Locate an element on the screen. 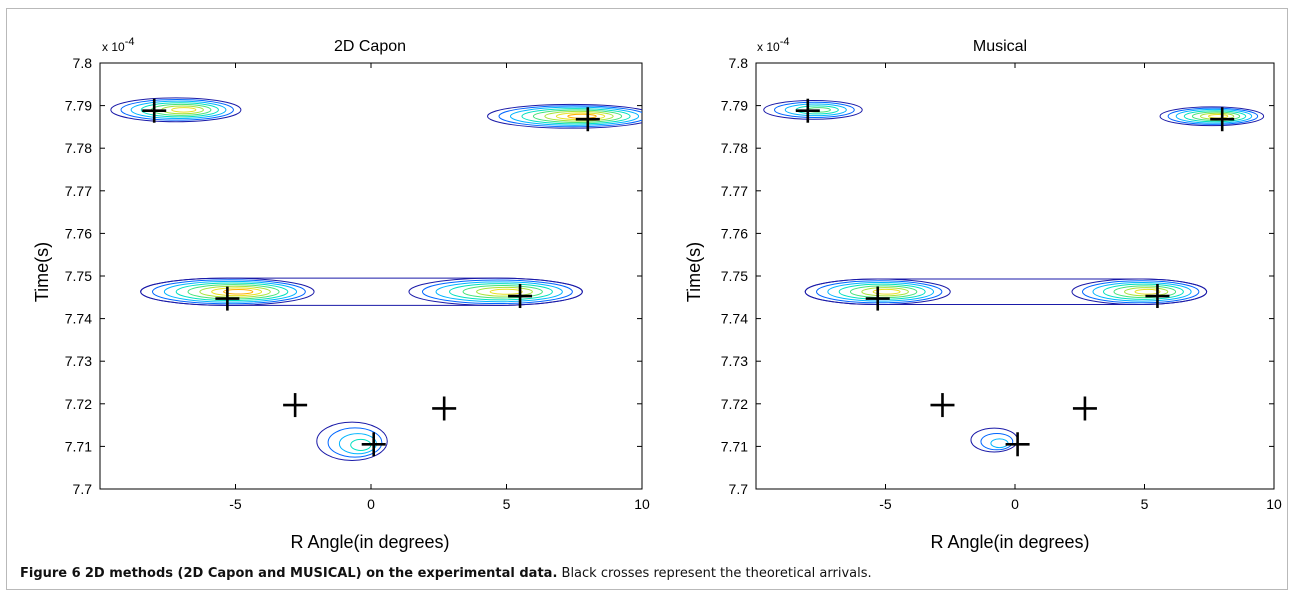 This screenshot has width=1294, height=598. capon-ytick-label: 7.71 is located at coordinates (78, 446).